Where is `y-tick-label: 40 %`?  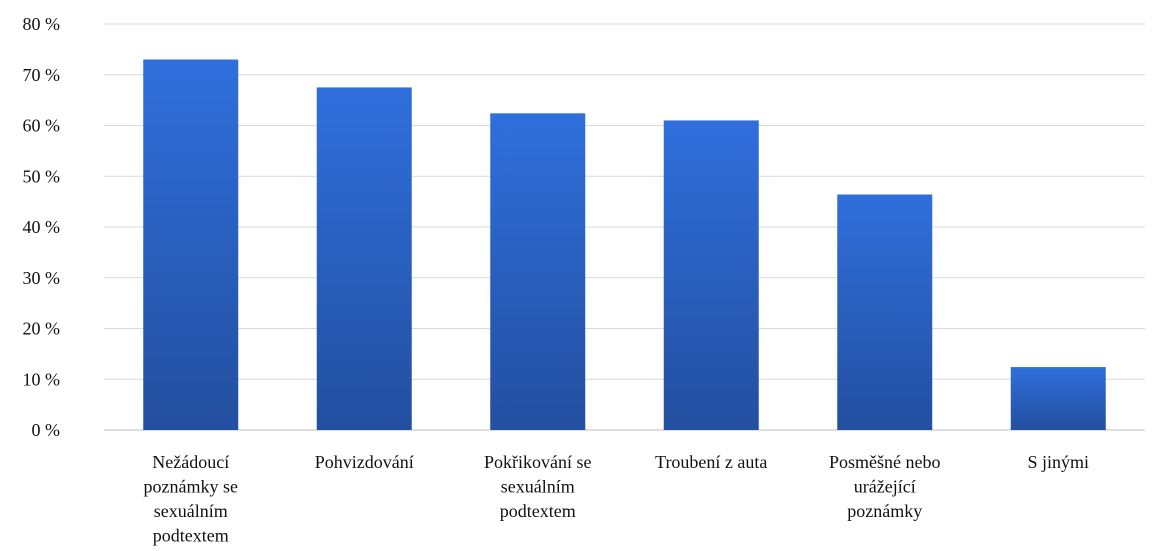
y-tick-label: 40 % is located at coordinates (42, 227).